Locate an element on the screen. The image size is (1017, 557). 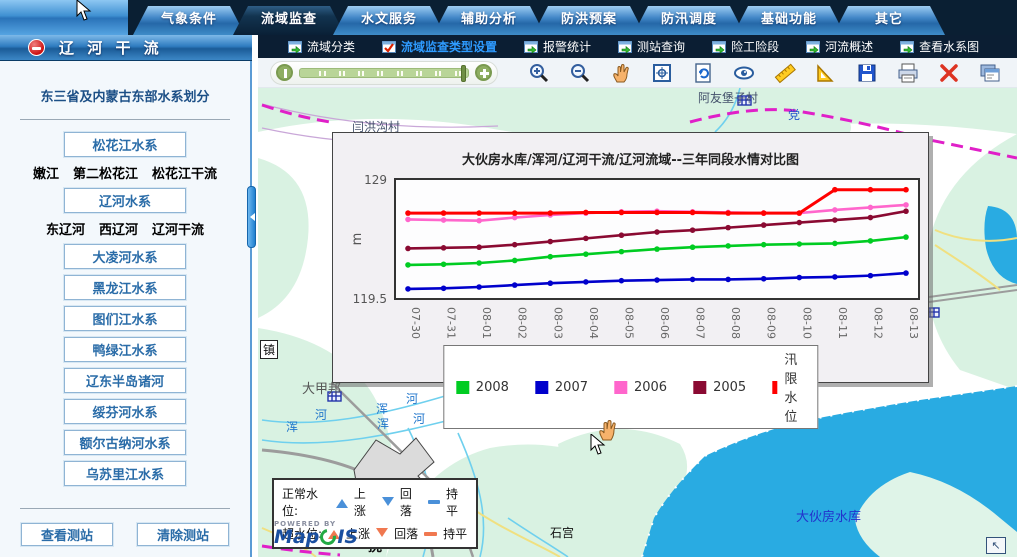
map-label-town: 镇 is located at coordinates (269, 349).